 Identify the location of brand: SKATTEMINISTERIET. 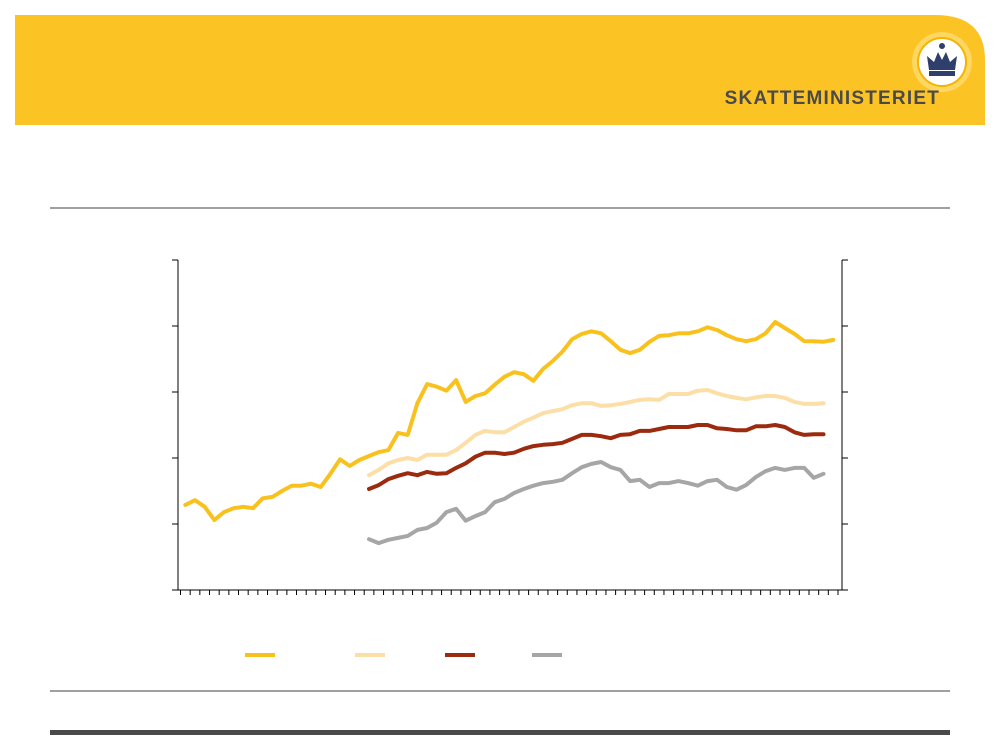
(832, 98).